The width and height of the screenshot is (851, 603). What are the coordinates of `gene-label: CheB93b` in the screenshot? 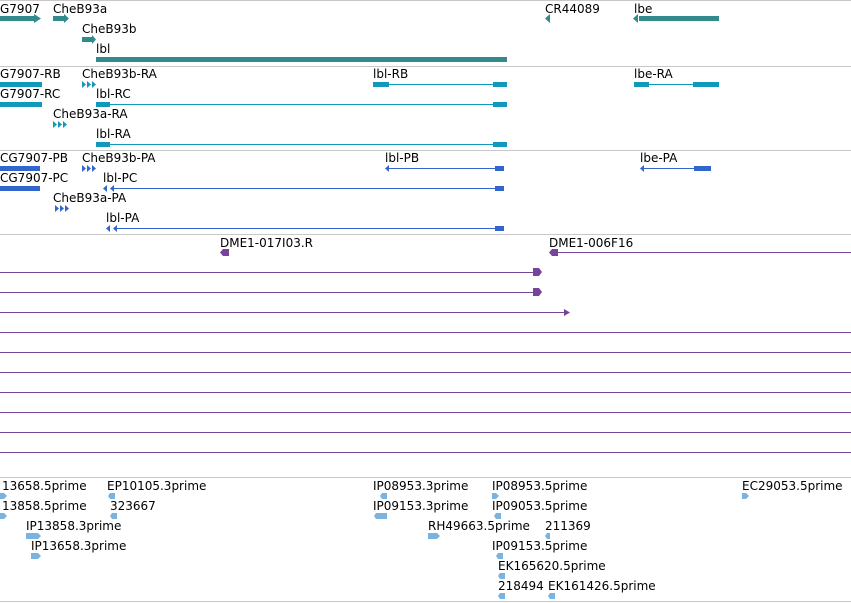 It's located at (109, 29).